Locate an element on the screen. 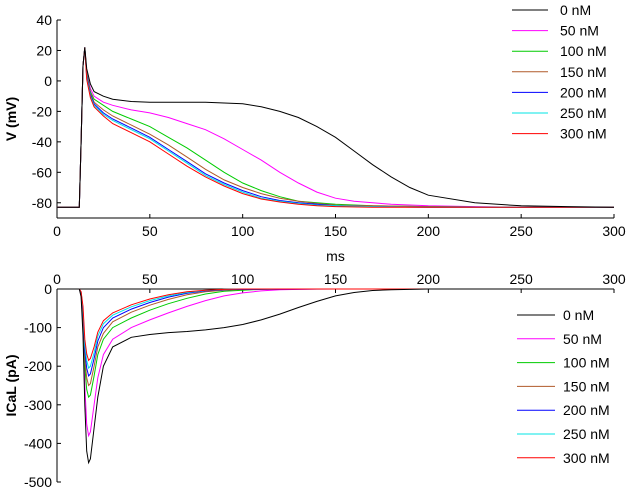 This screenshot has height=493, width=634. plot1-y-tick-label: -40 is located at coordinates (42, 142).